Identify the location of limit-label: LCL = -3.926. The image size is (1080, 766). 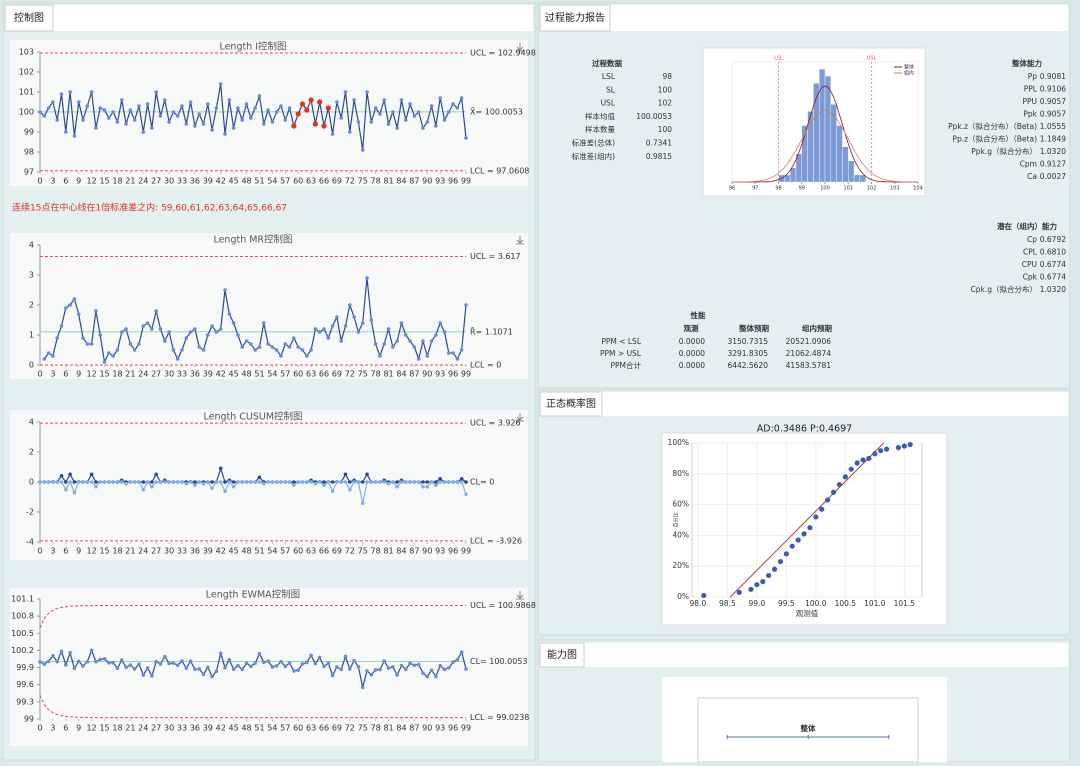
(496, 540).